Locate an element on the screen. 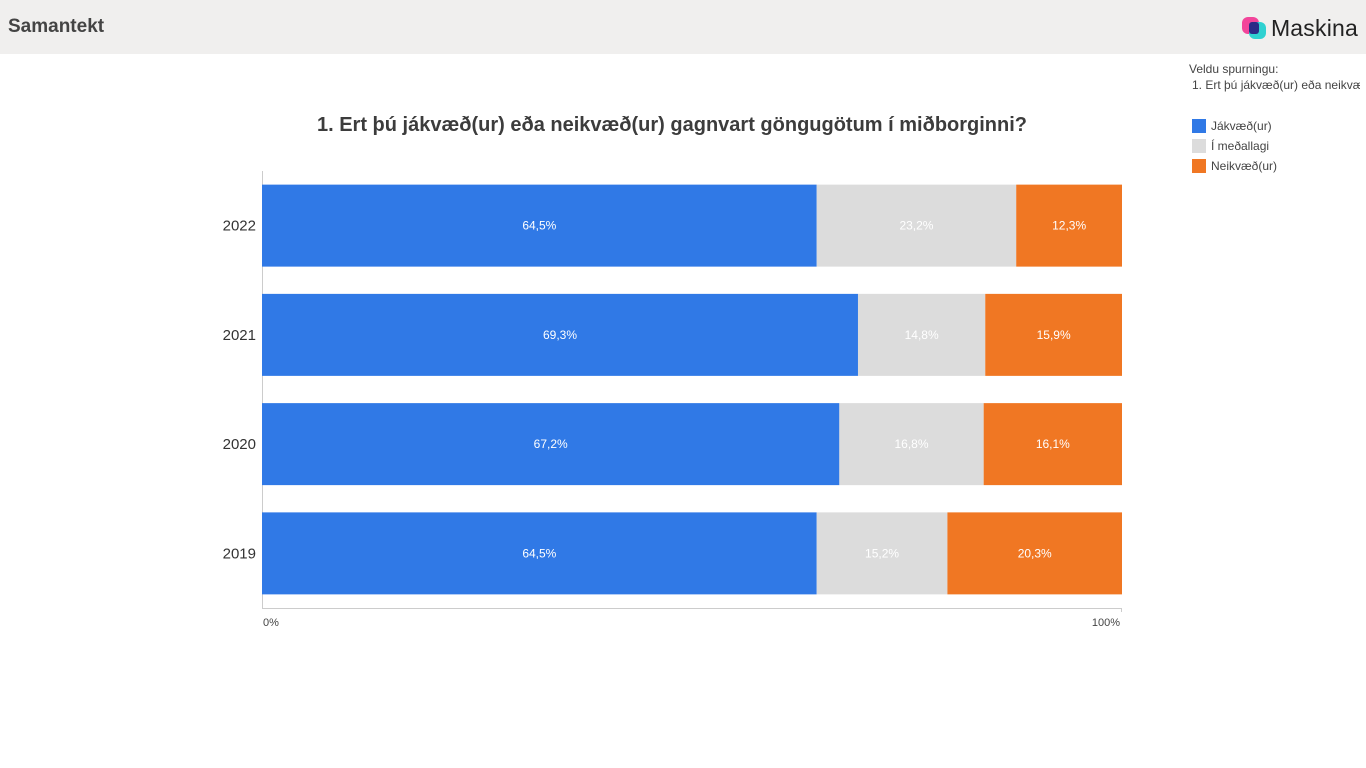 This screenshot has width=1366, height=768. legend-item-jakvaed: Jákvæð(ur) is located at coordinates (1234, 126).